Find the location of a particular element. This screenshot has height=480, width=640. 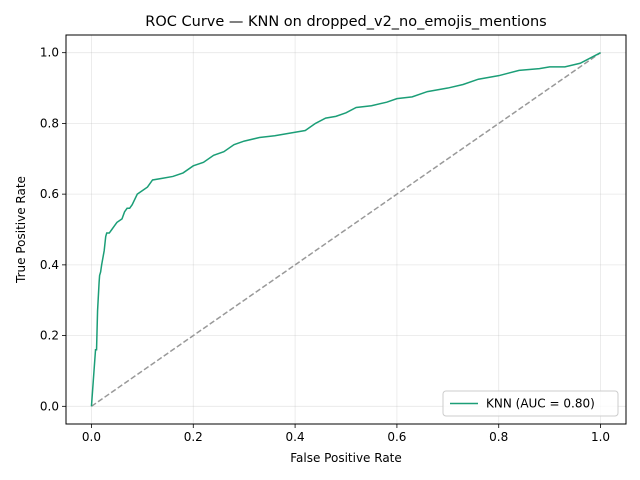

x-axis-label: False Positive Rate is located at coordinates (346, 458).